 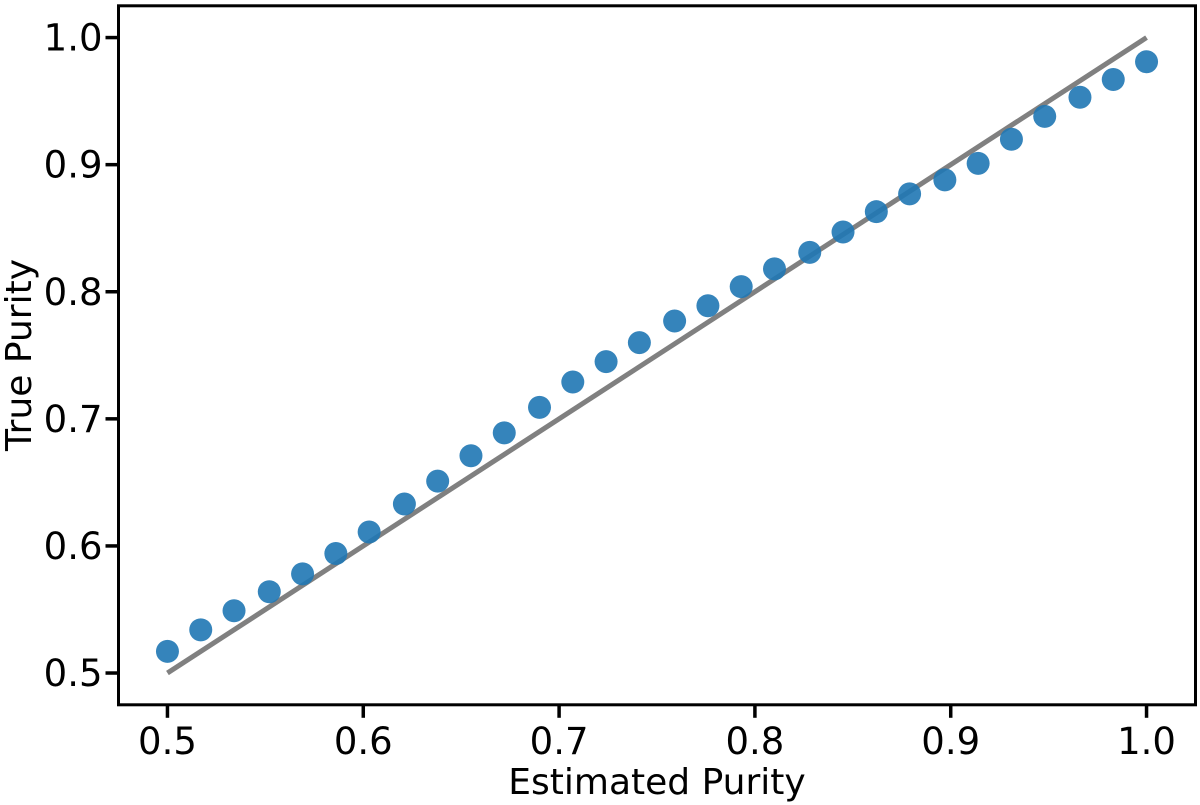 I want to click on y-tick-label: 0.8, so click(x=73, y=292).